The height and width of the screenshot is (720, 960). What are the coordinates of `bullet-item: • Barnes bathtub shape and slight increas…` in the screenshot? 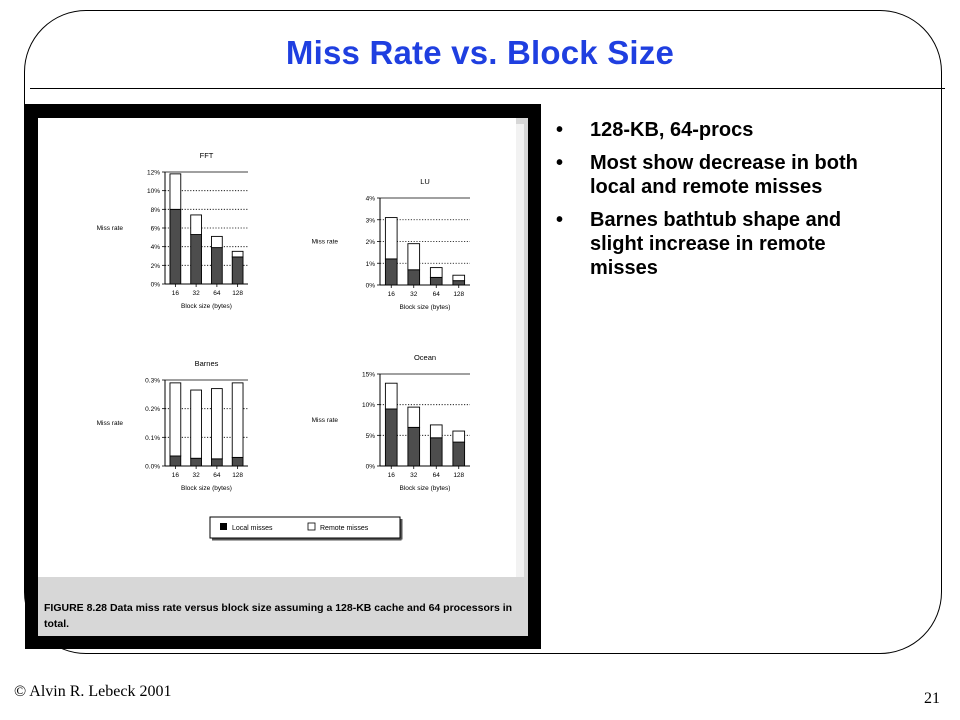 It's located at (721, 244).